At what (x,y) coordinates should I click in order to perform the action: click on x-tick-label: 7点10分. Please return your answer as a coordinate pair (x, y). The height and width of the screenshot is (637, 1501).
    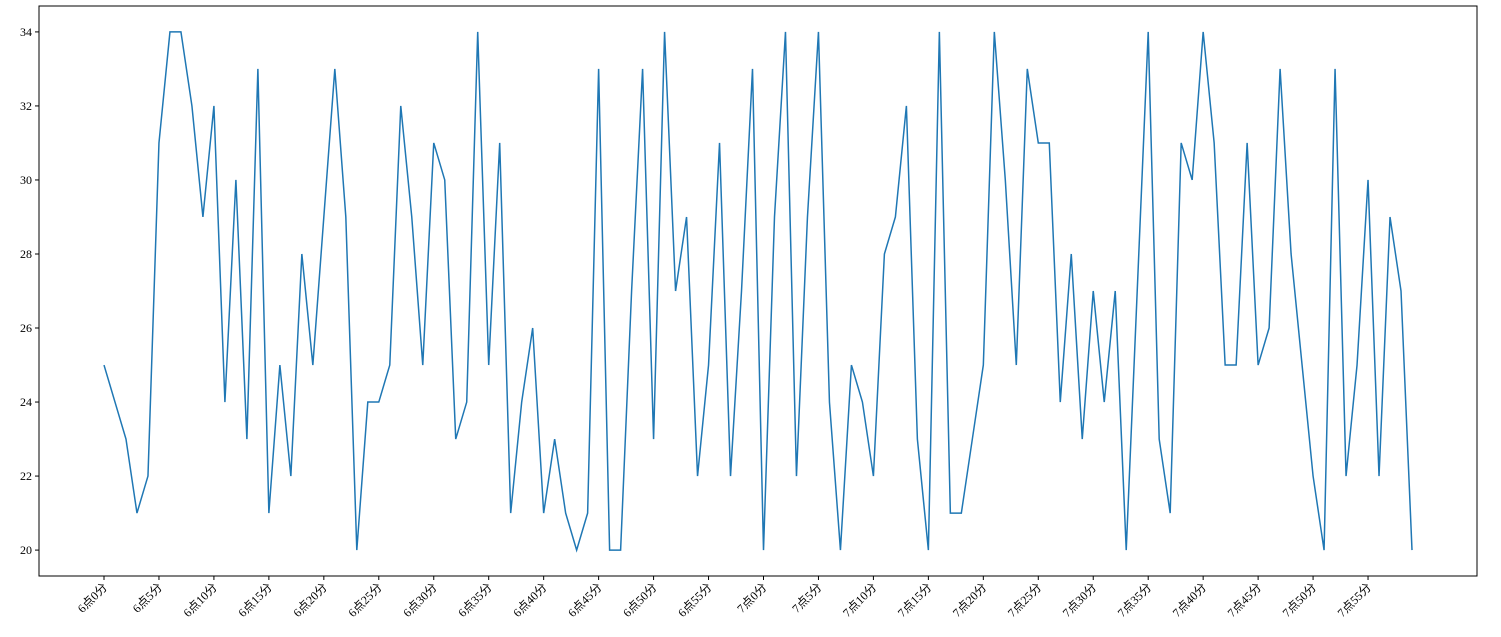
    Looking at the image, I should click on (860, 600).